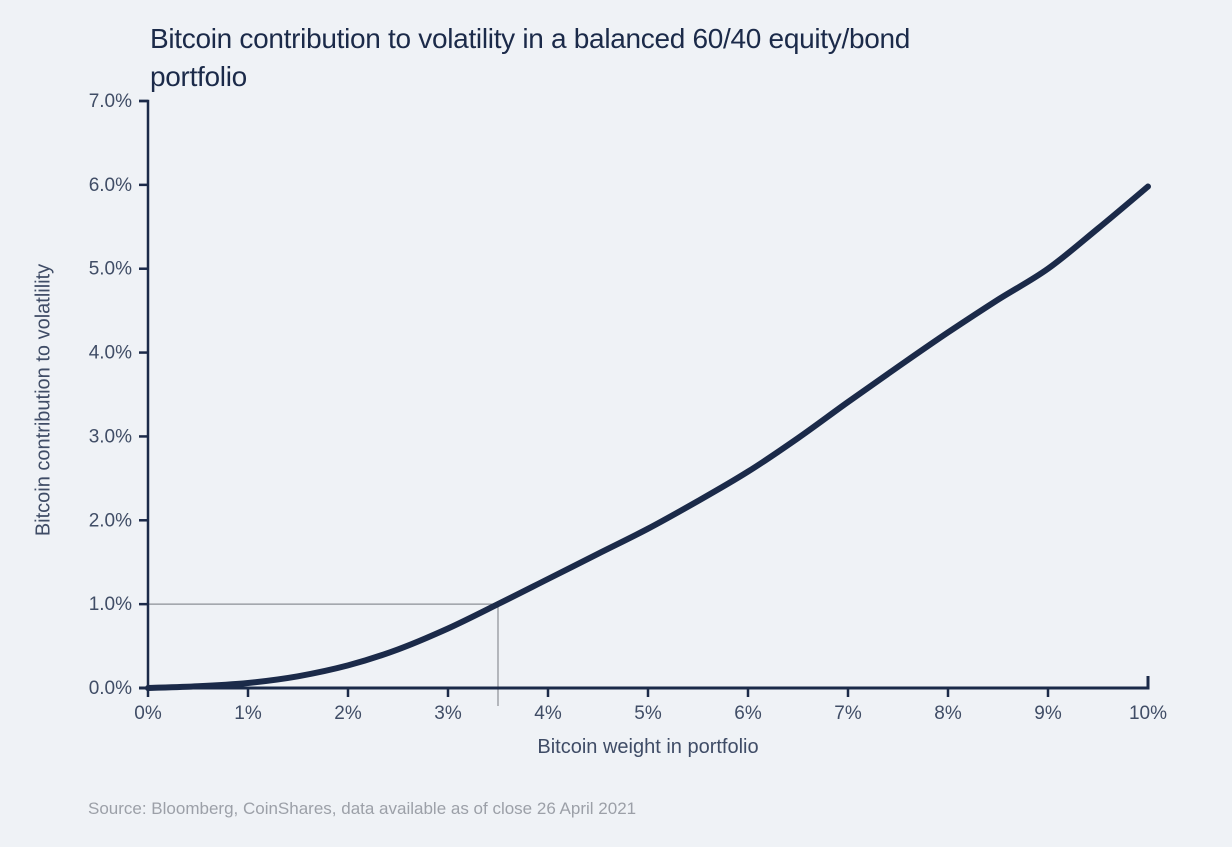  Describe the element at coordinates (110, 604) in the screenshot. I see `y-tick-label: 1.0%` at that location.